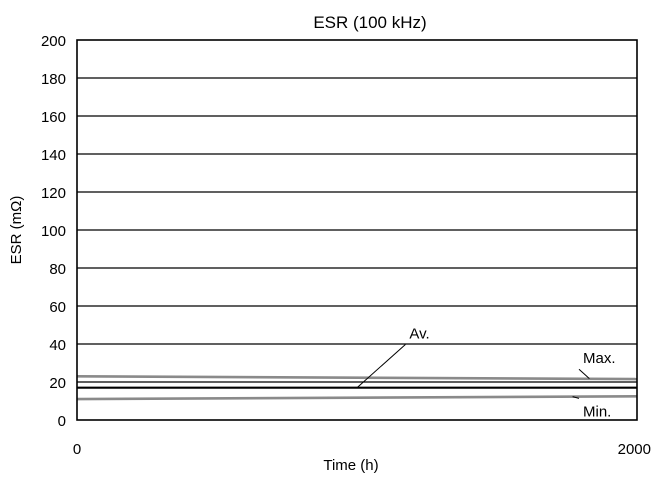 This screenshot has height=478, width=652. What do you see at coordinates (381, 366) in the screenshot?
I see `annotation-leader-av` at bounding box center [381, 366].